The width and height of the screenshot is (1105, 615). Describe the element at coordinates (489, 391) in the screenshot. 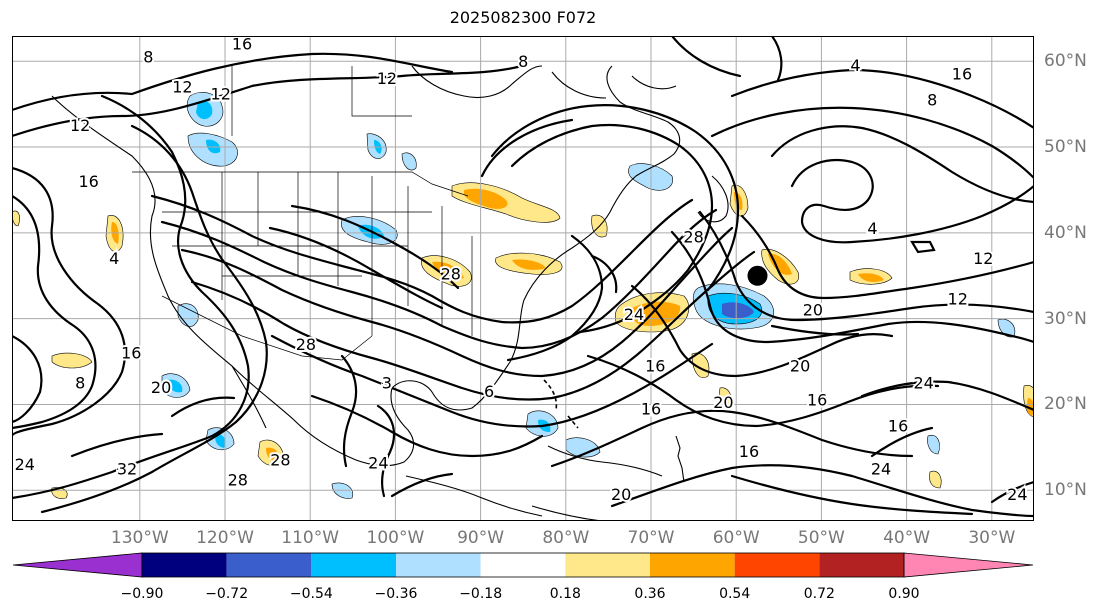

I see `contour-label: 6` at that location.